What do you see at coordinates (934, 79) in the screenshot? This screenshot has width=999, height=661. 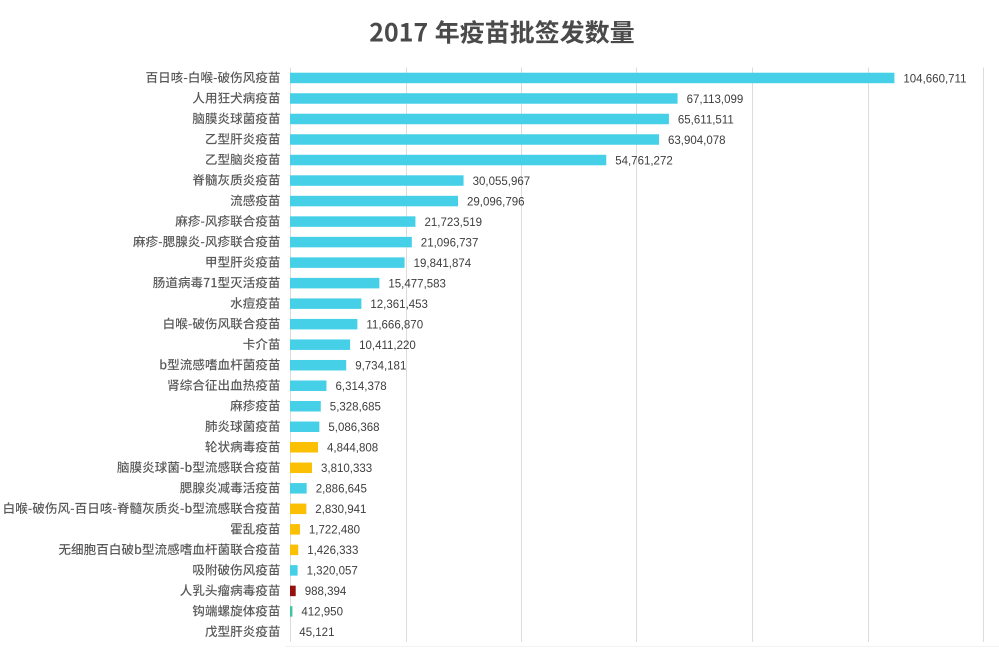 I see `svg-text: 104,660,711` at bounding box center [934, 79].